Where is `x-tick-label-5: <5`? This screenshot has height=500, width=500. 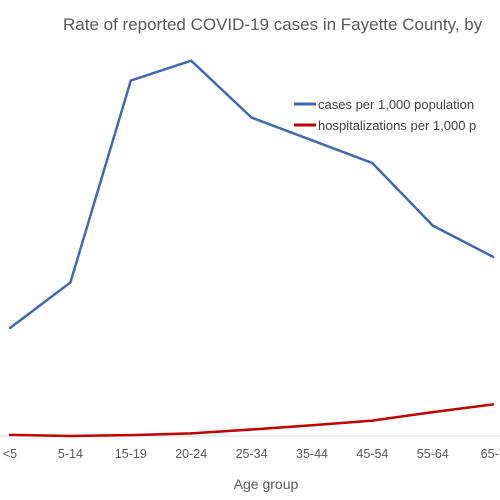 x-tick-label-5: <5 is located at coordinates (10, 454).